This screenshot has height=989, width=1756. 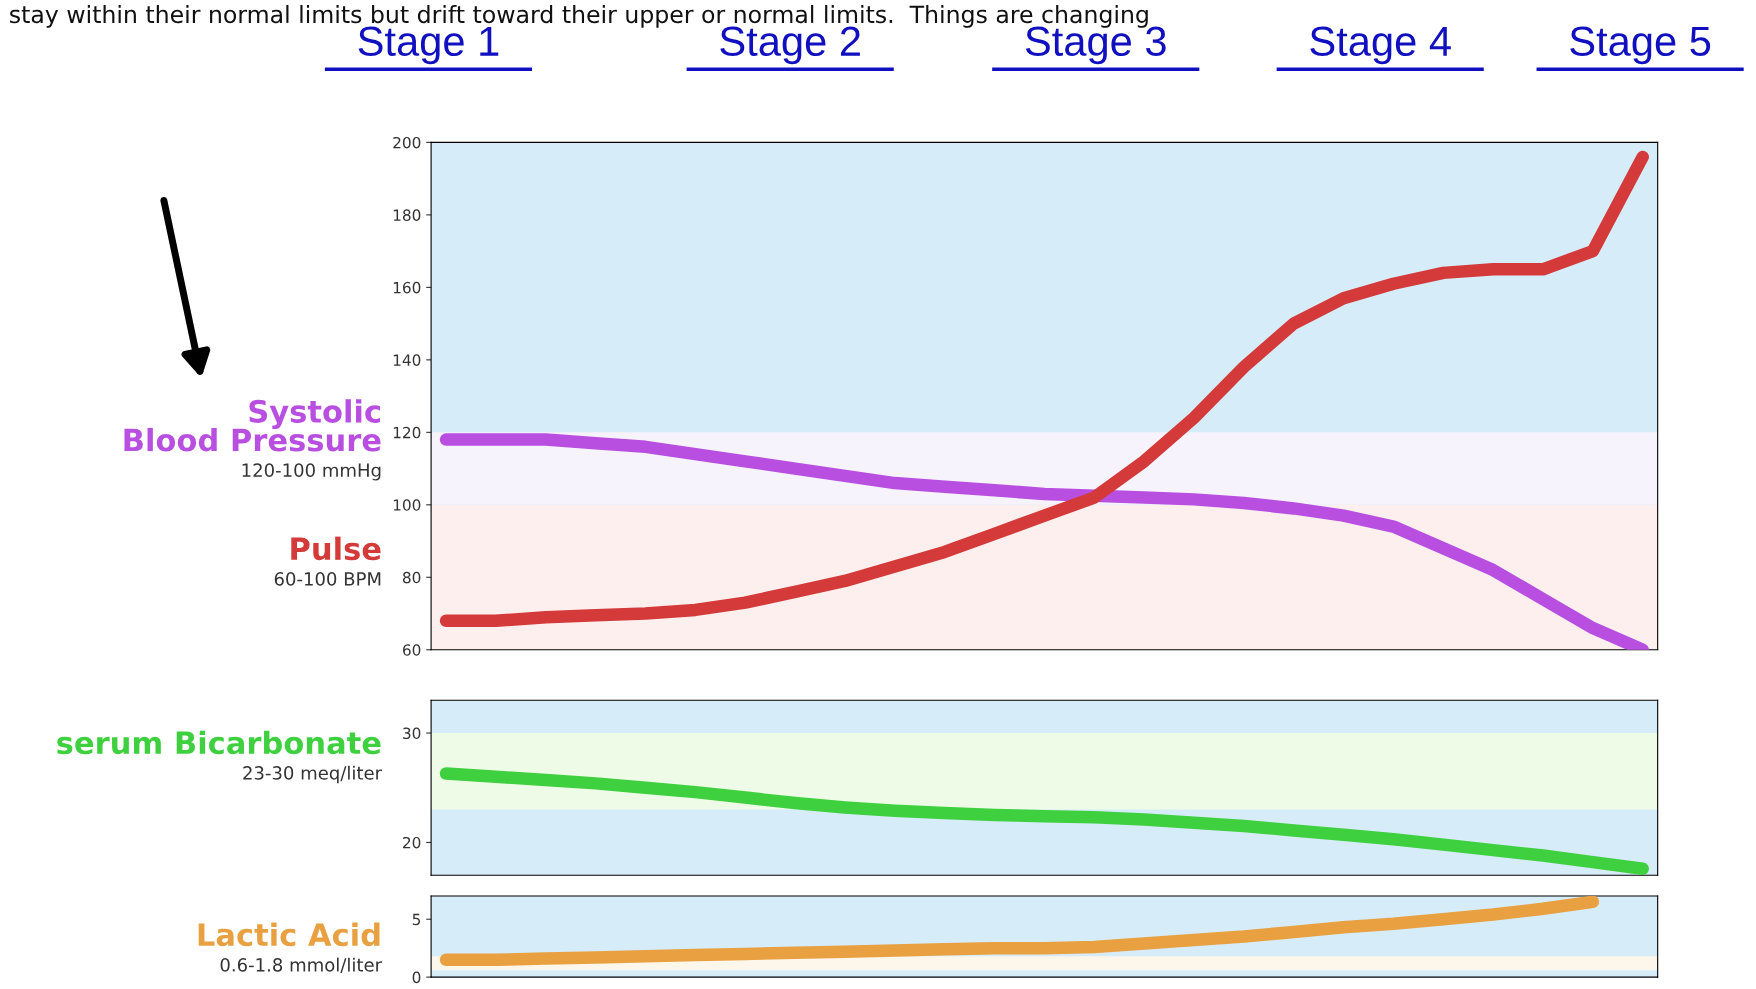 I want to click on y-tick-label: 200, so click(x=407, y=142).